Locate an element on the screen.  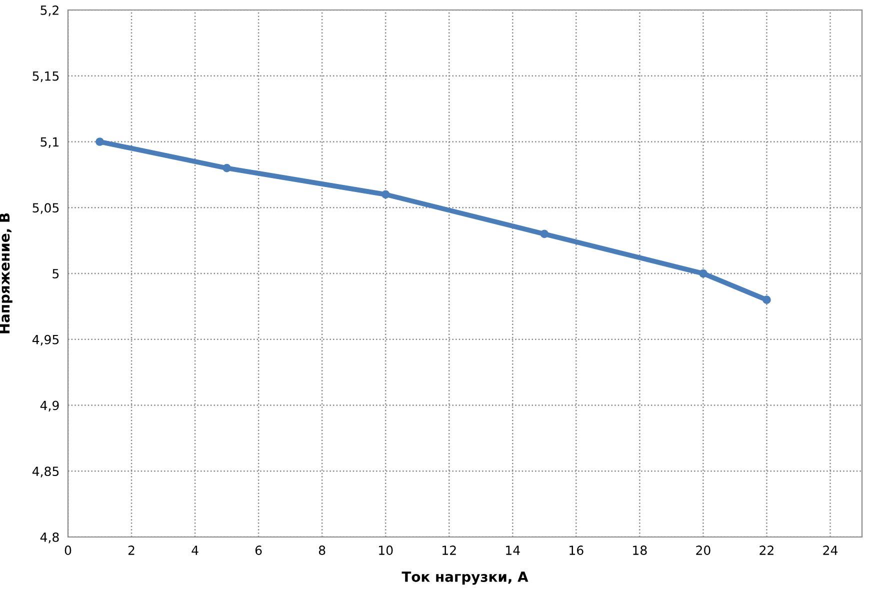
x-tick-label: 16 is located at coordinates (577, 551).